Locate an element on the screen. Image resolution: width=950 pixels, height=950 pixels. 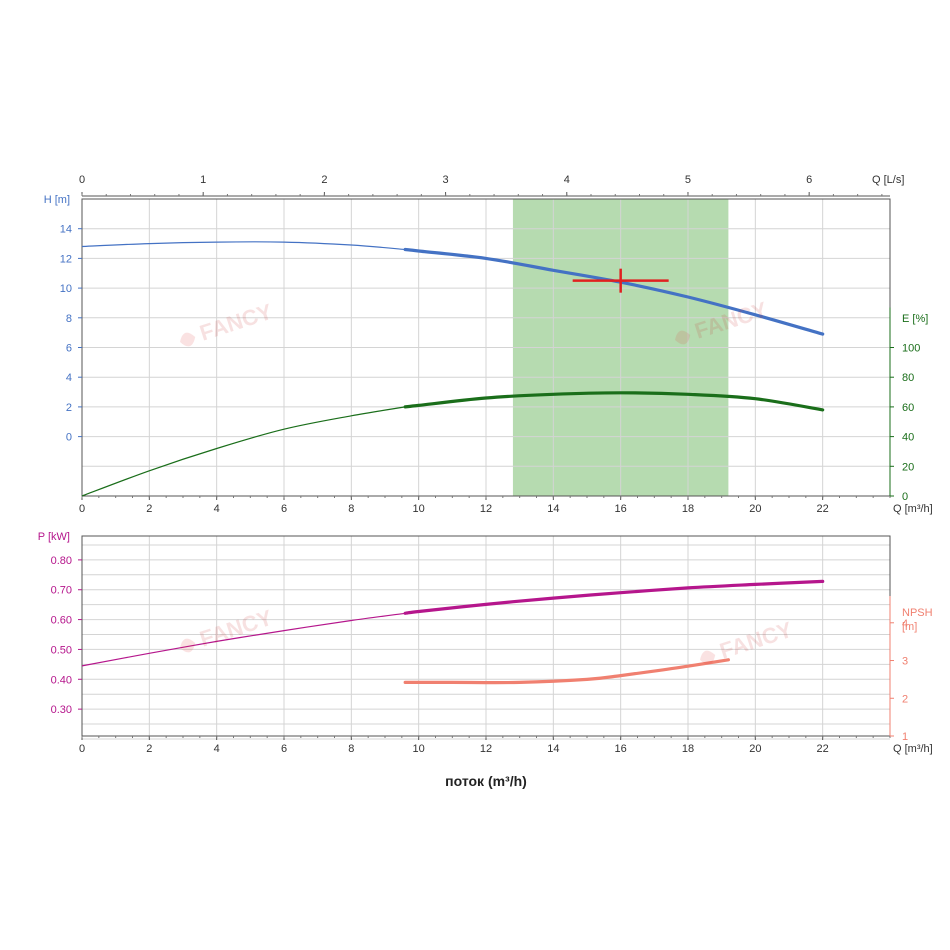
y-left-tick-label: 0.80 is located at coordinates (61, 561).